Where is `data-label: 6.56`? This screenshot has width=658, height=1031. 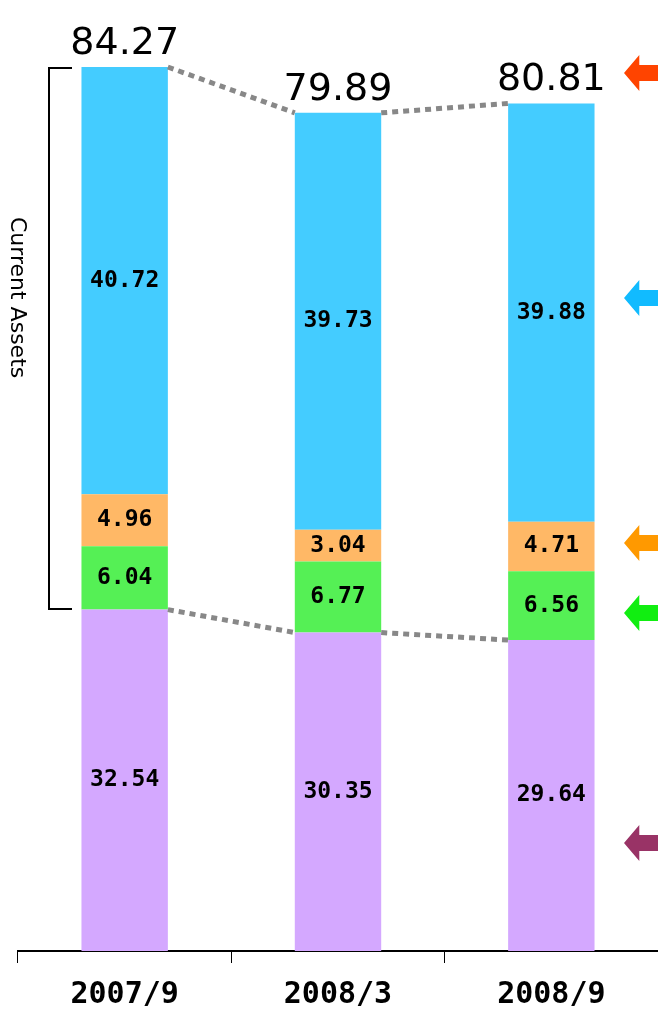
data-label: 6.56 is located at coordinates (551, 603).